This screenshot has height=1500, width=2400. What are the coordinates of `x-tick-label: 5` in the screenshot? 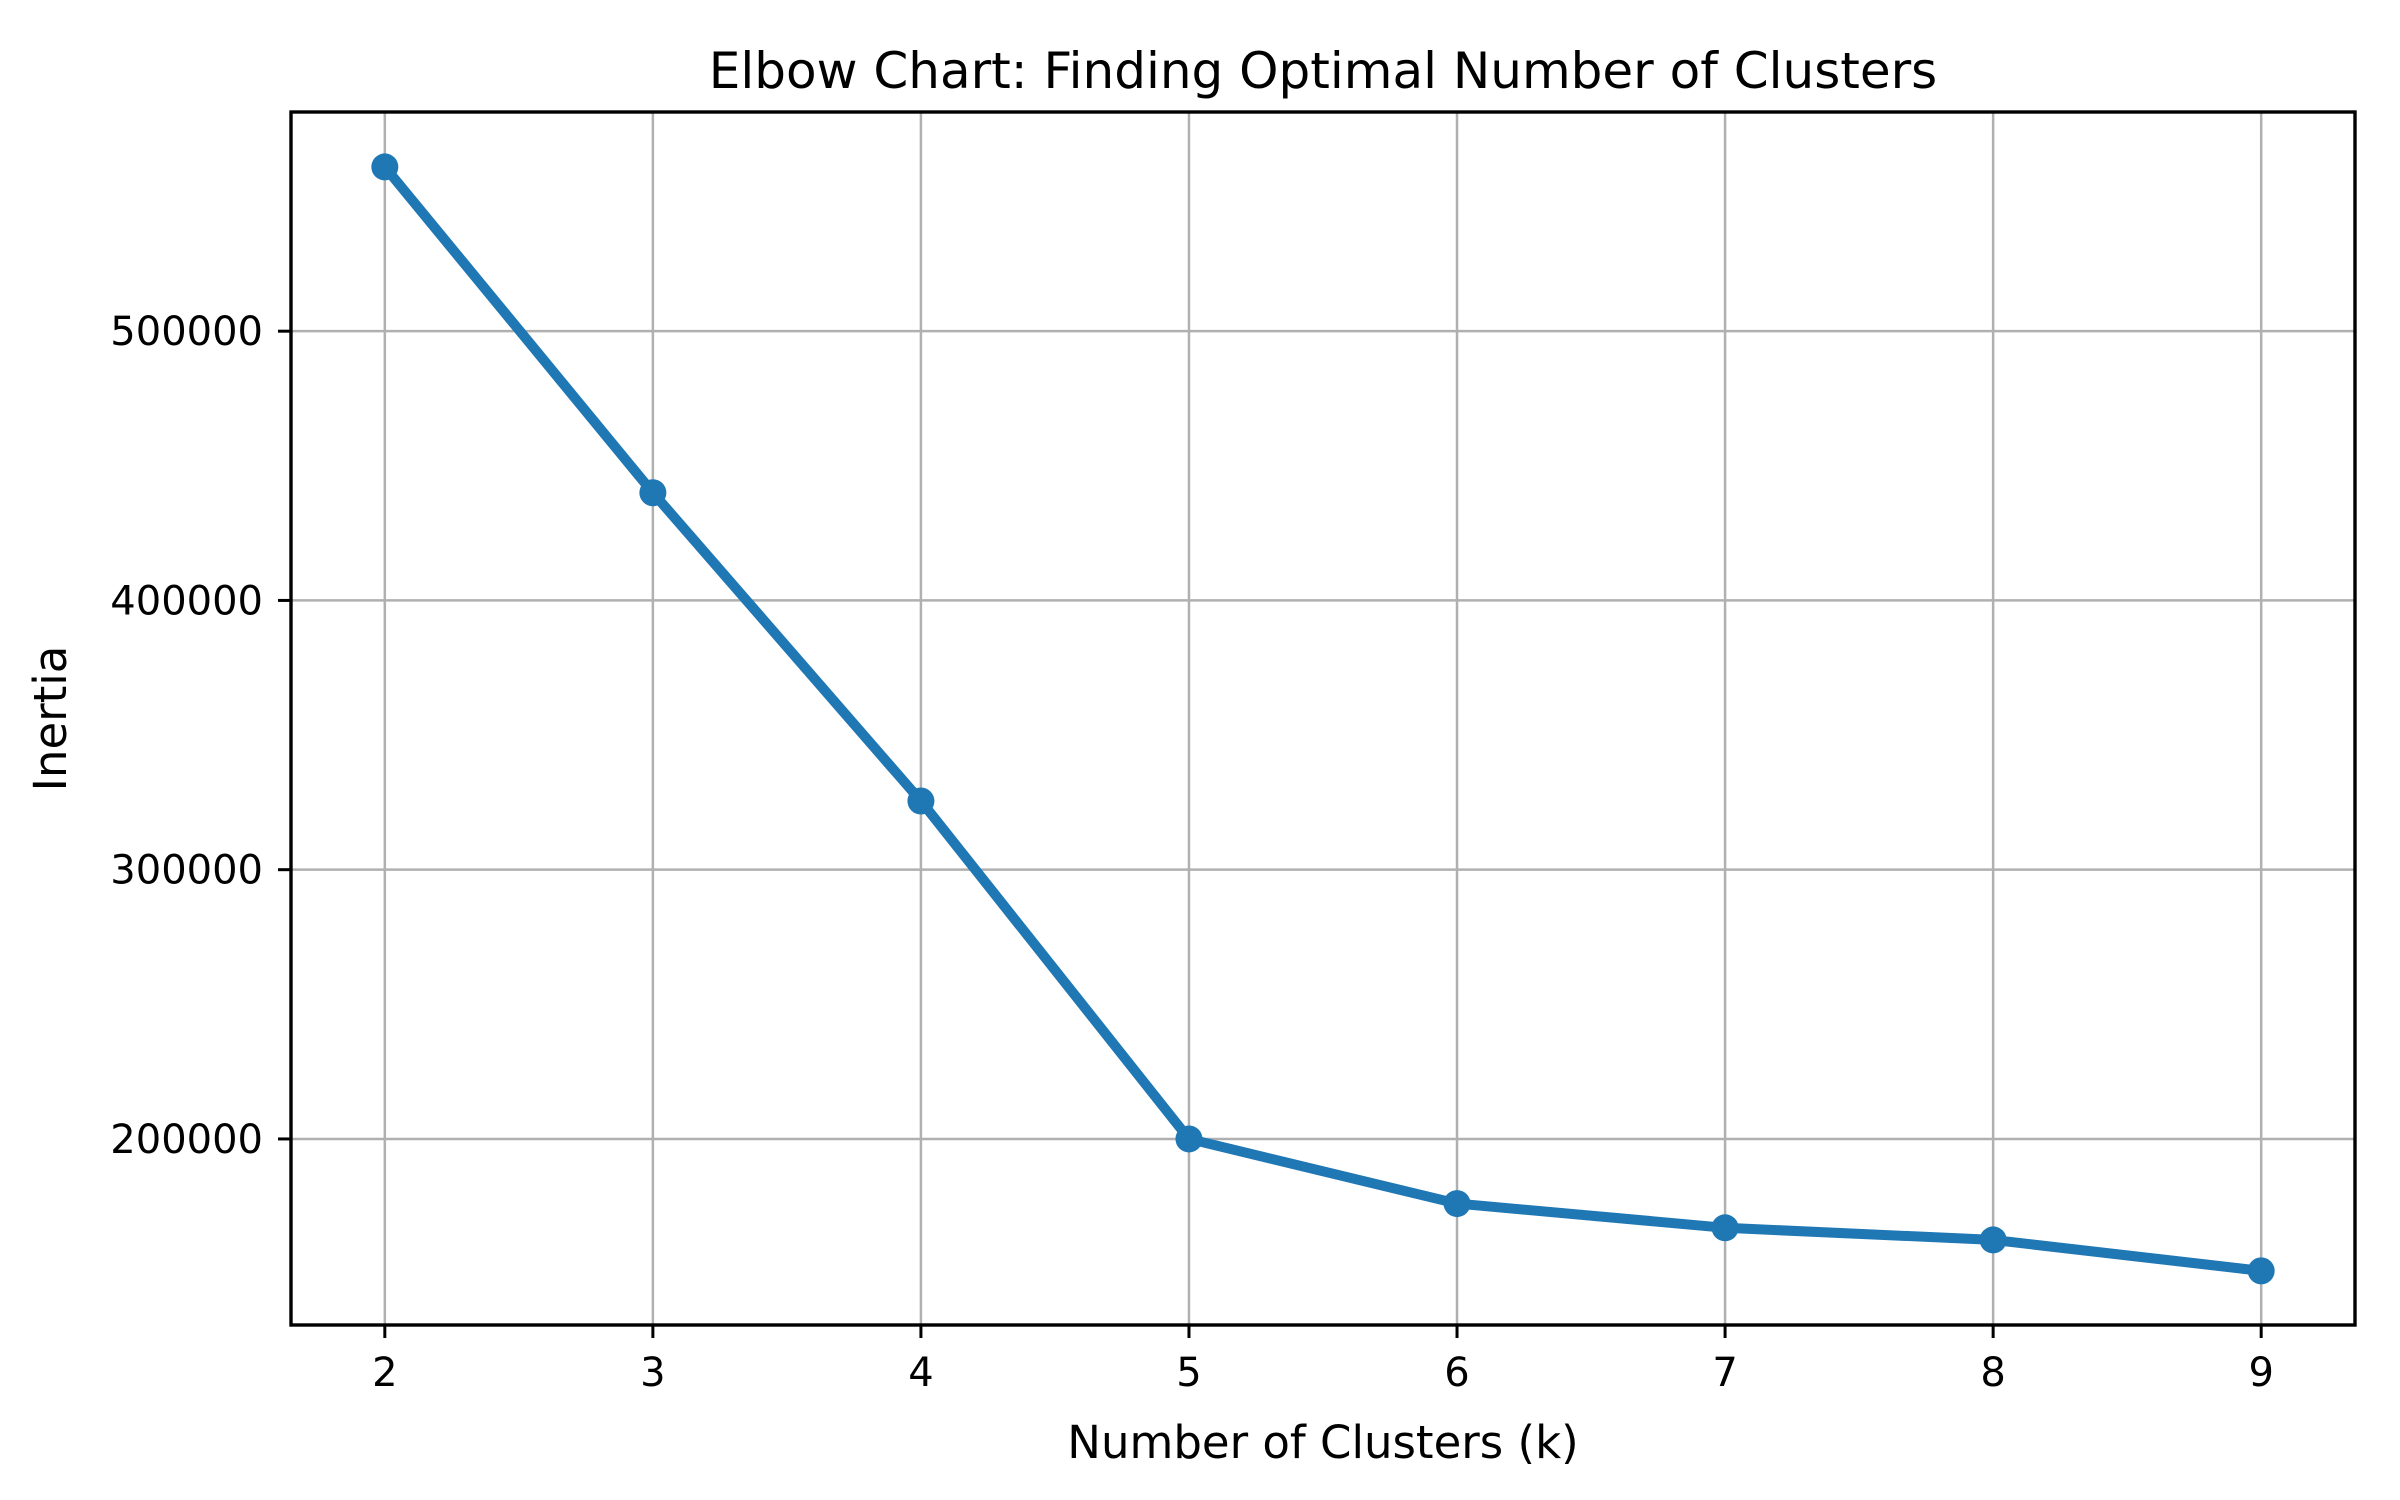 It's located at (1188, 1373).